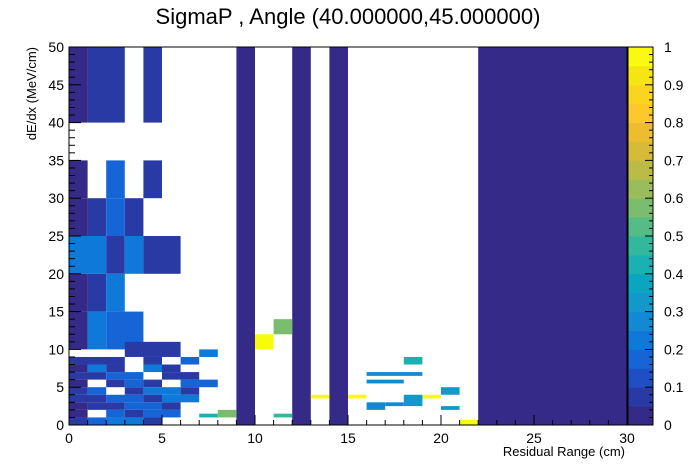 Image resolution: width=696 pixels, height=472 pixels. Describe the element at coordinates (668, 425) in the screenshot. I see `z-tick-label: 0` at that location.